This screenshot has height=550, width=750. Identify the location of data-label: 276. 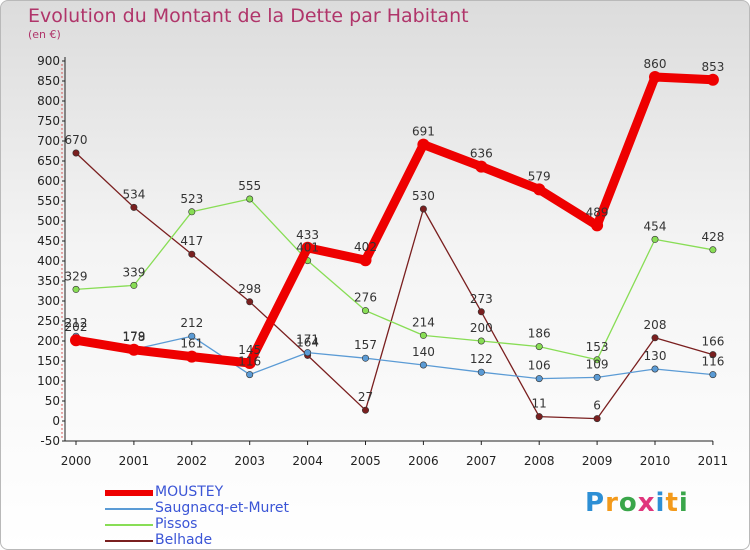
(365, 298).